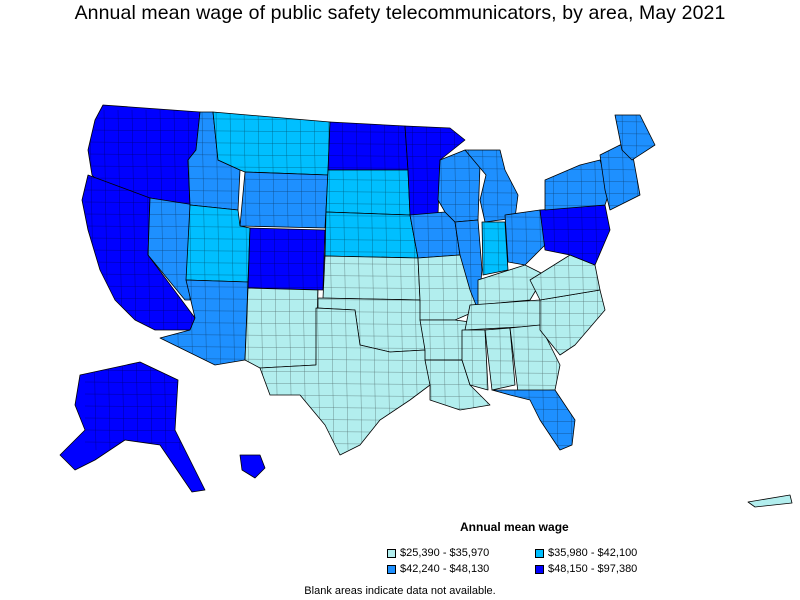  I want to click on region-south-dakota, so click(368, 192).